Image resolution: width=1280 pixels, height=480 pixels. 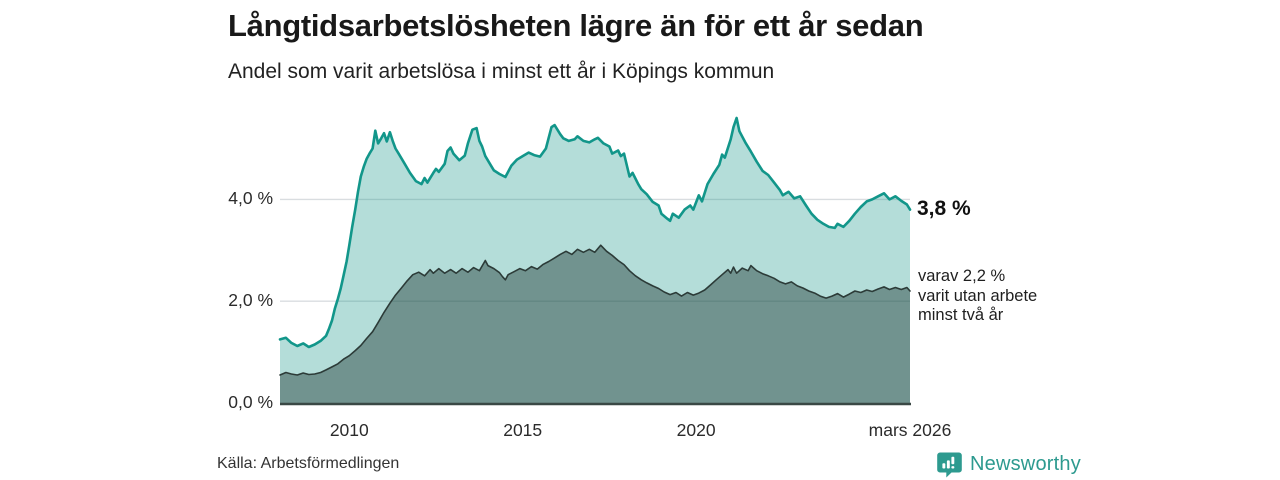 I want to click on newsworthy-logo: Newsworthy, so click(x=1008, y=464).